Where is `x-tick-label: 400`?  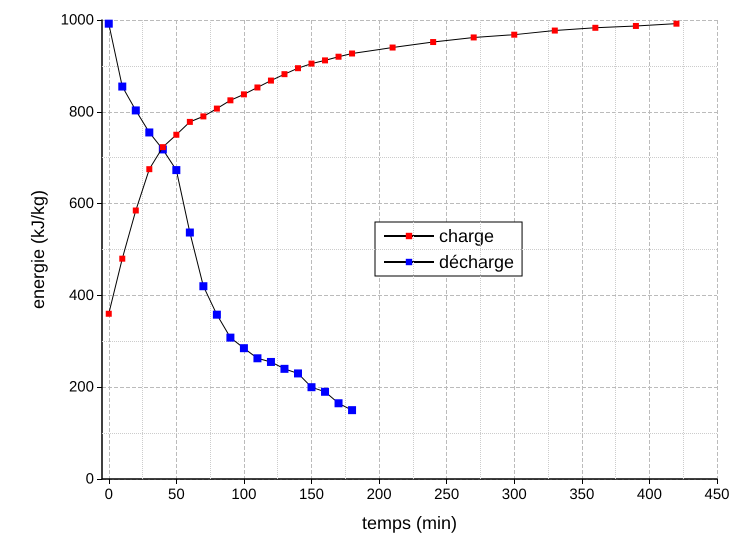
x-tick-label: 400 is located at coordinates (649, 494).